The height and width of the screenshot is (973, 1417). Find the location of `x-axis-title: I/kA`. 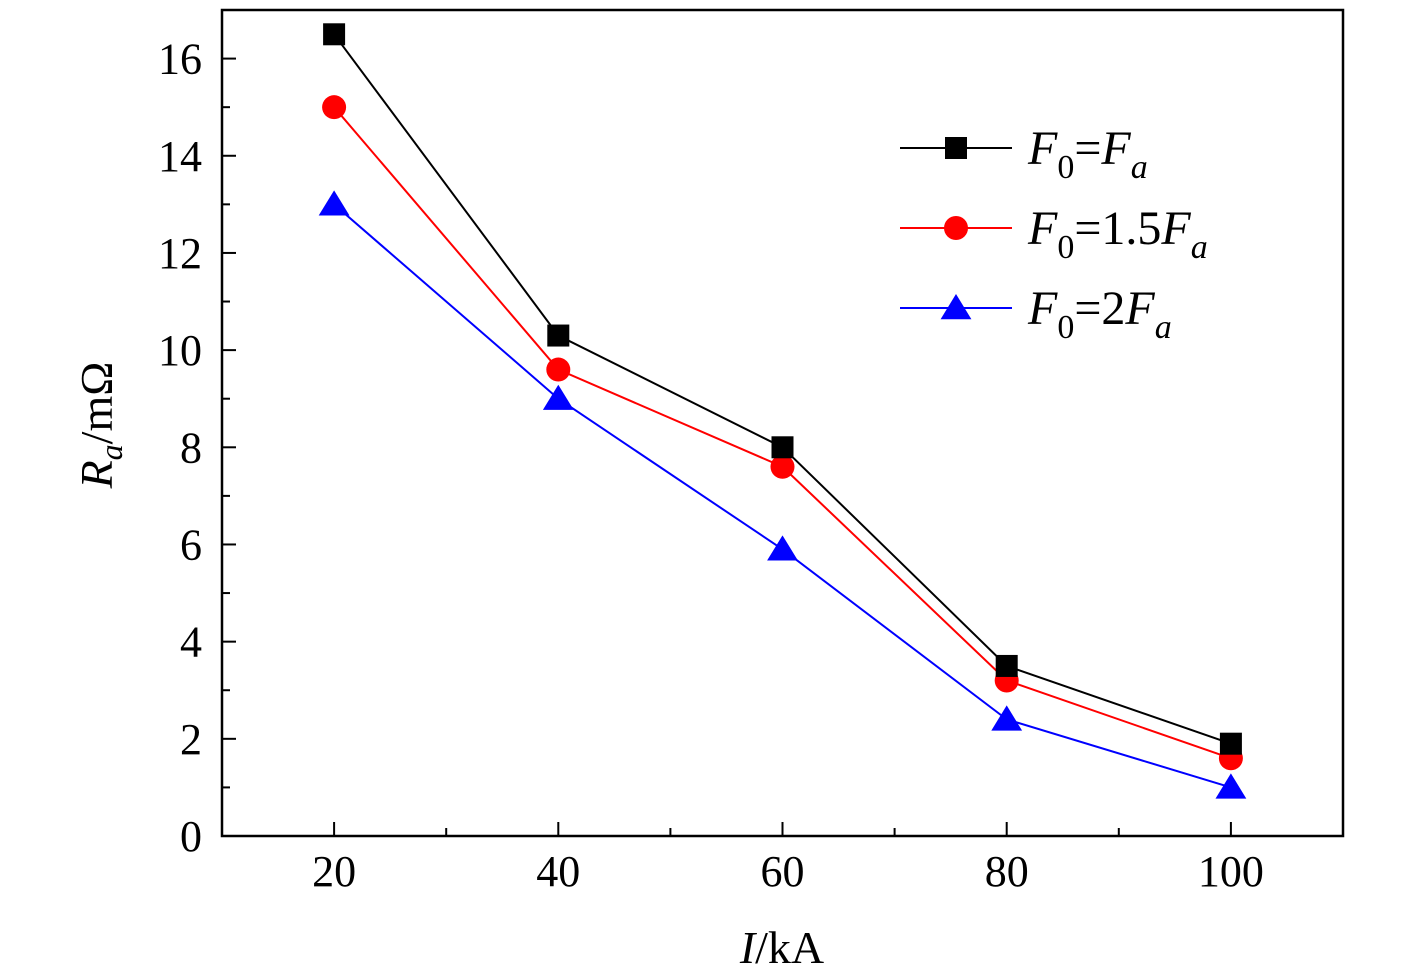

x-axis-title: I/kA is located at coordinates (781, 947).